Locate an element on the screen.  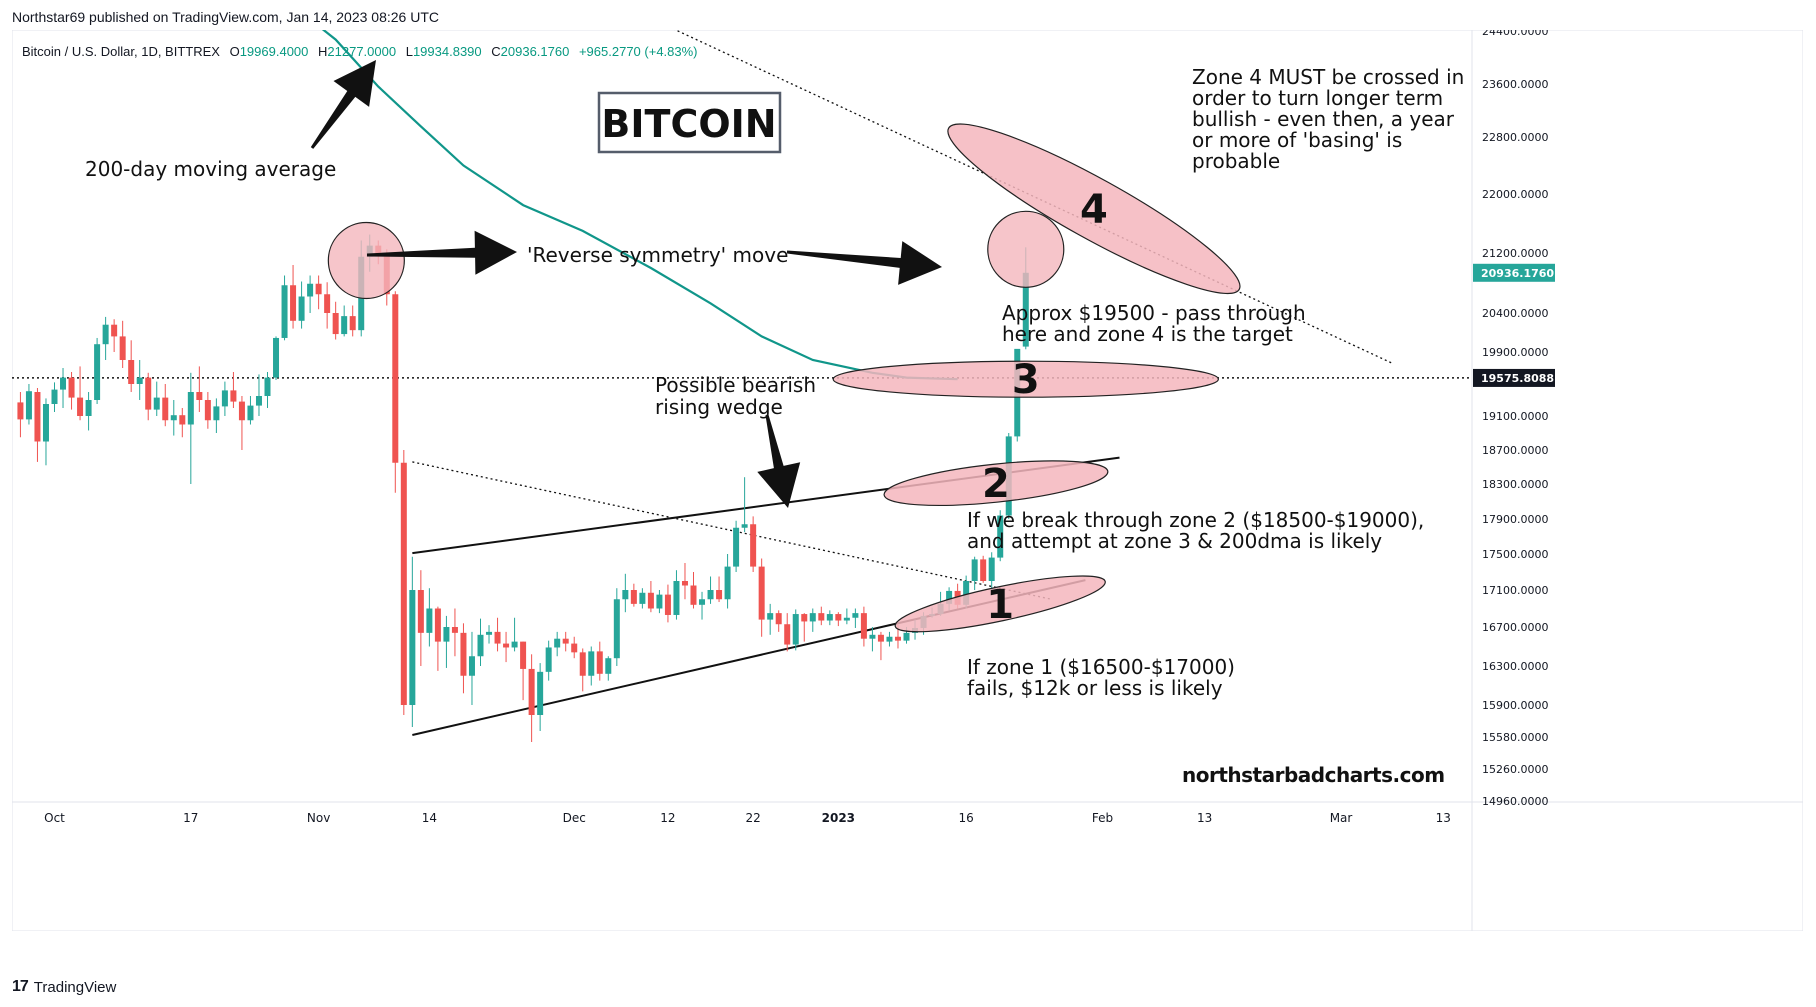
y-tick-label: 23600.0000 is located at coordinates (1515, 84).